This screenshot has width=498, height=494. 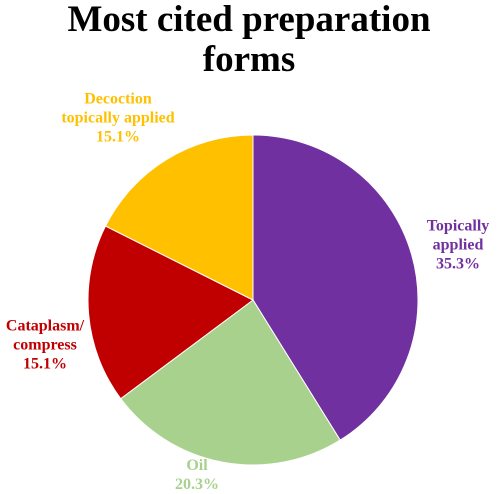 What do you see at coordinates (197, 475) in the screenshot?
I see `slice-label: Oil 20.3%` at bounding box center [197, 475].